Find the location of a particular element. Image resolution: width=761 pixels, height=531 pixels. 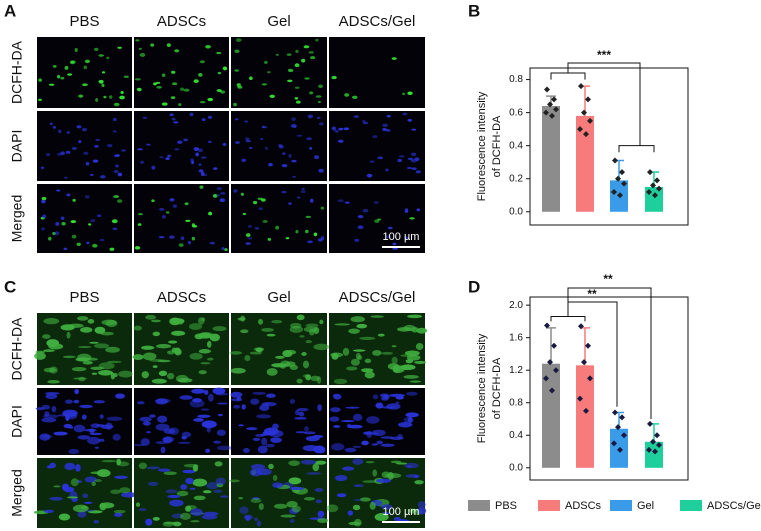

legend-swatch is located at coordinates (479, 505).